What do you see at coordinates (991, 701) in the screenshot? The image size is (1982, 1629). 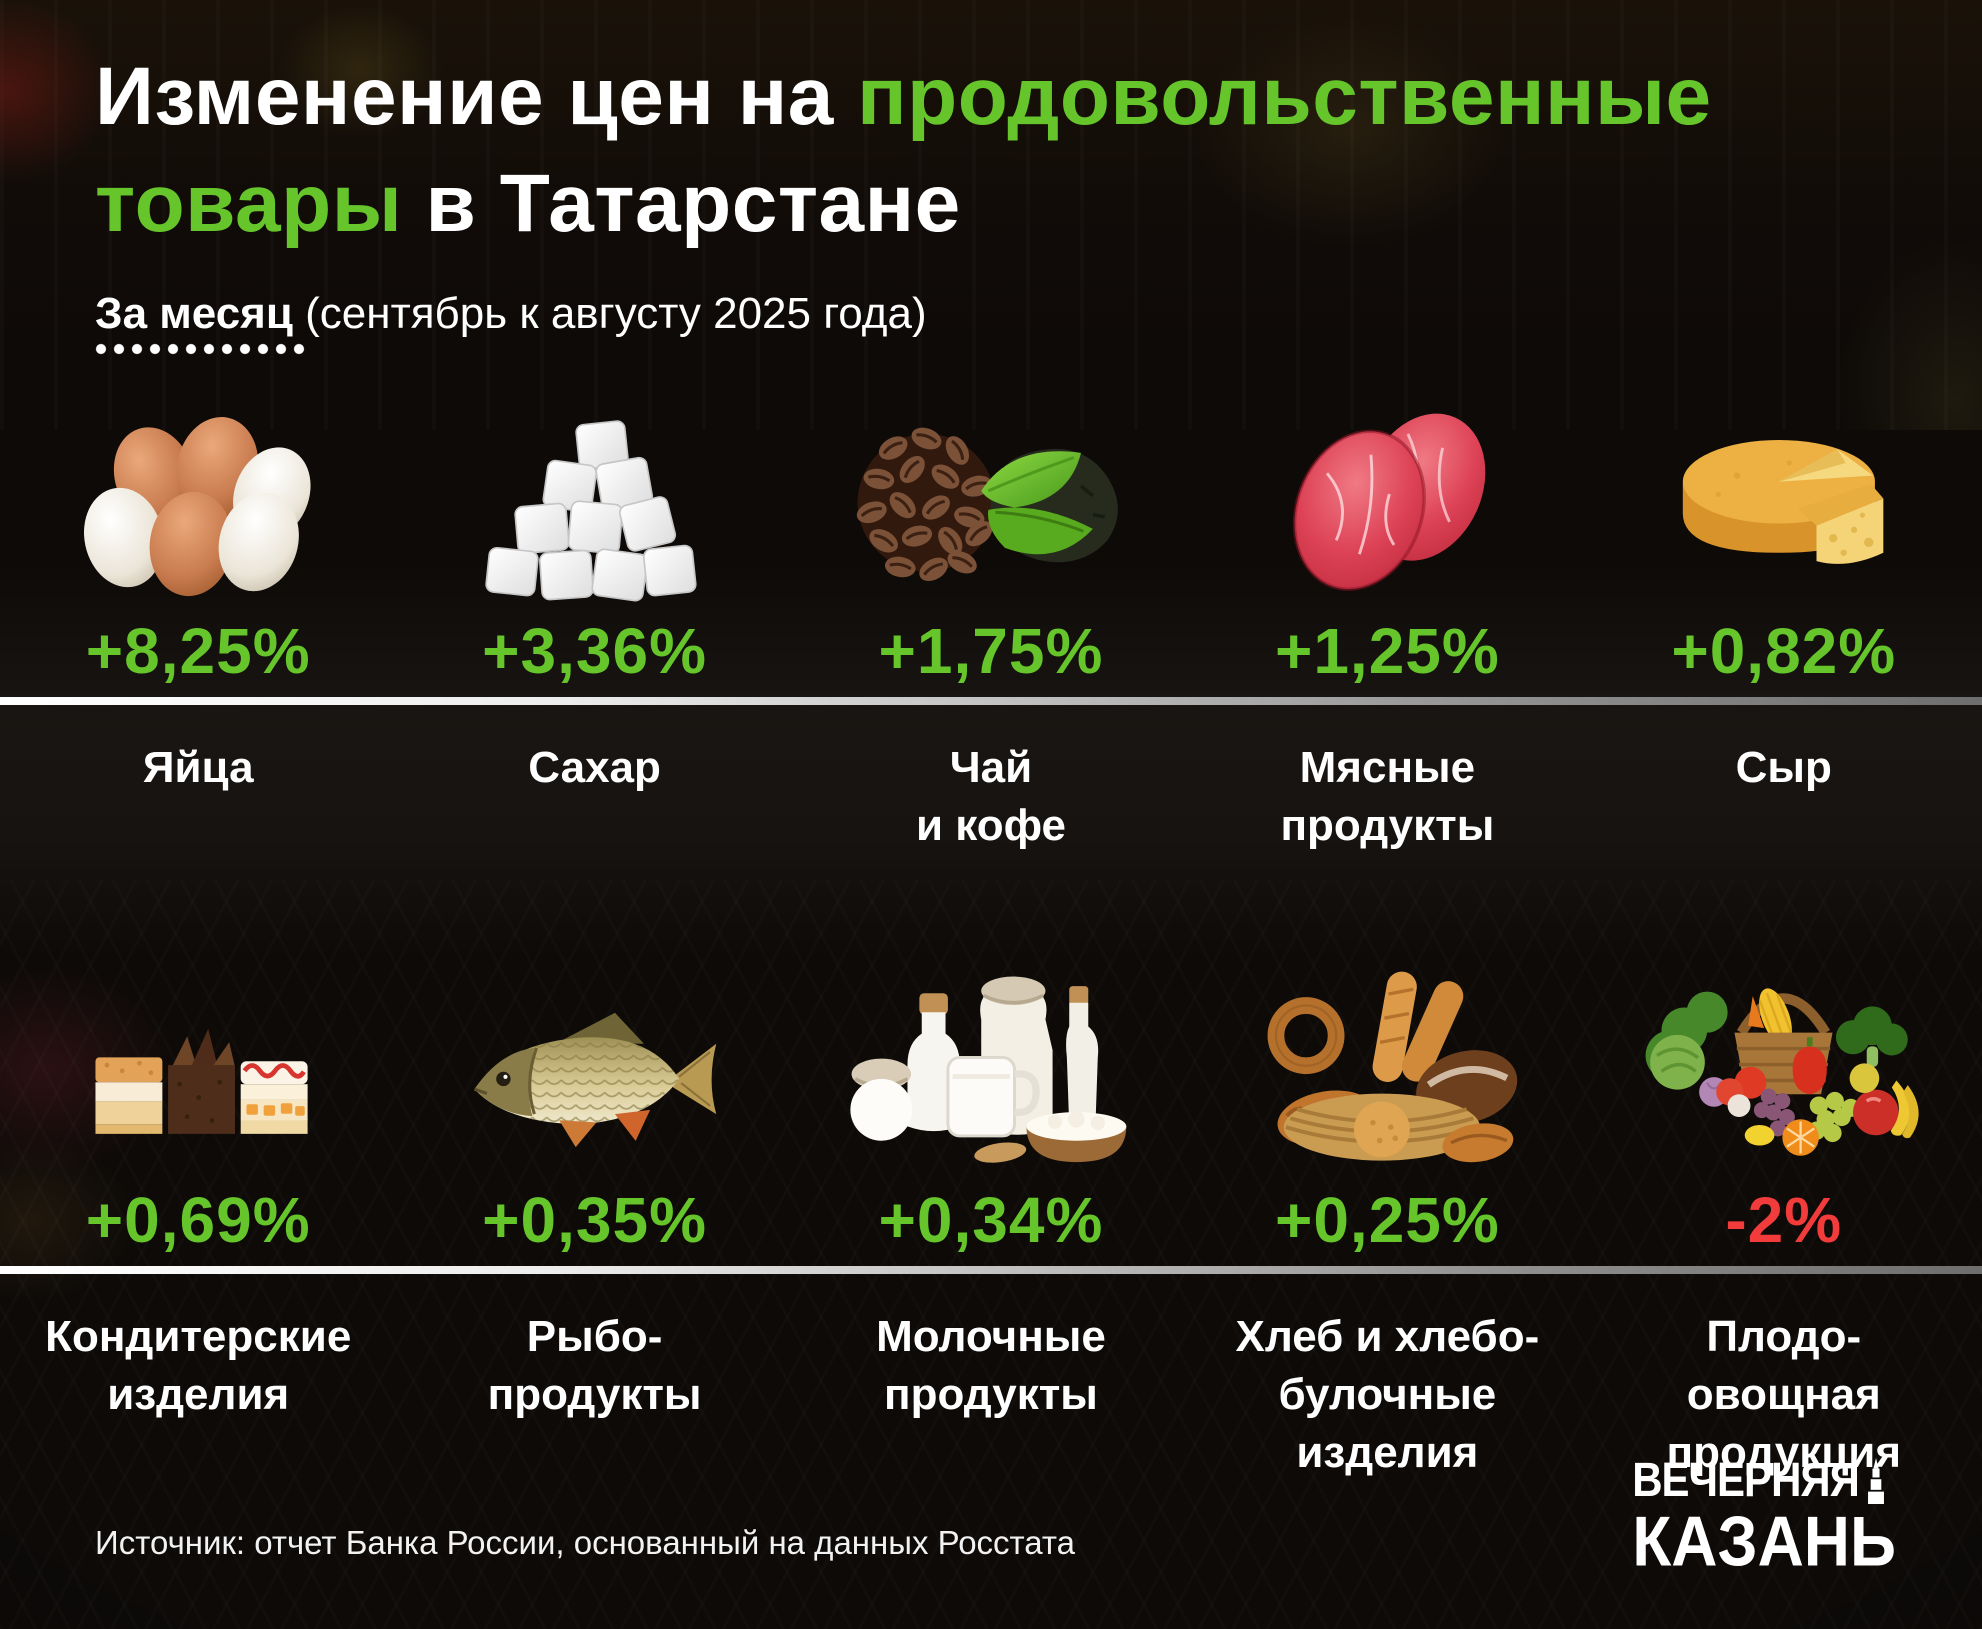 I see `row-1-divider` at bounding box center [991, 701].